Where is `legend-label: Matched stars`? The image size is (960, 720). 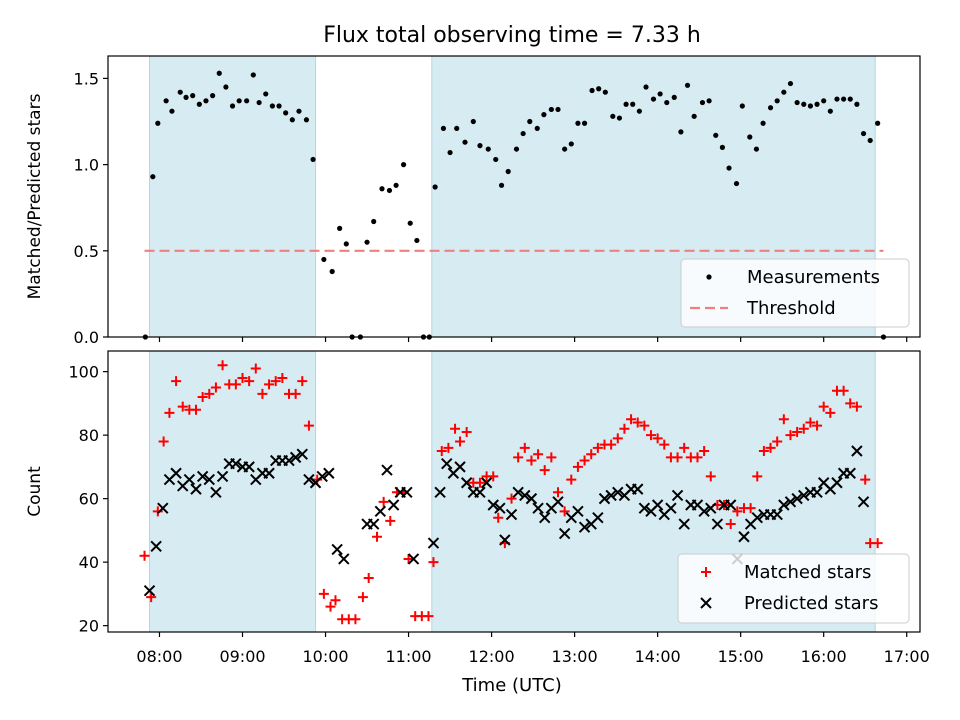
legend-label: Matched stars is located at coordinates (807, 572).